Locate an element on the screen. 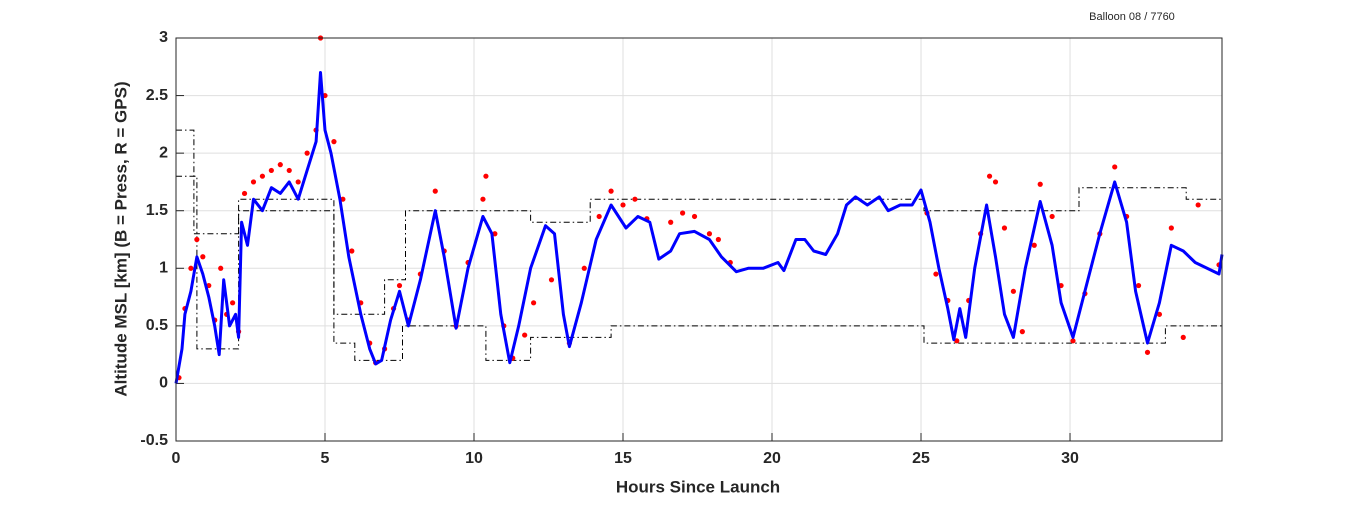 The width and height of the screenshot is (1350, 505). x-axis-label: Hours Since Launch is located at coordinates (698, 486).